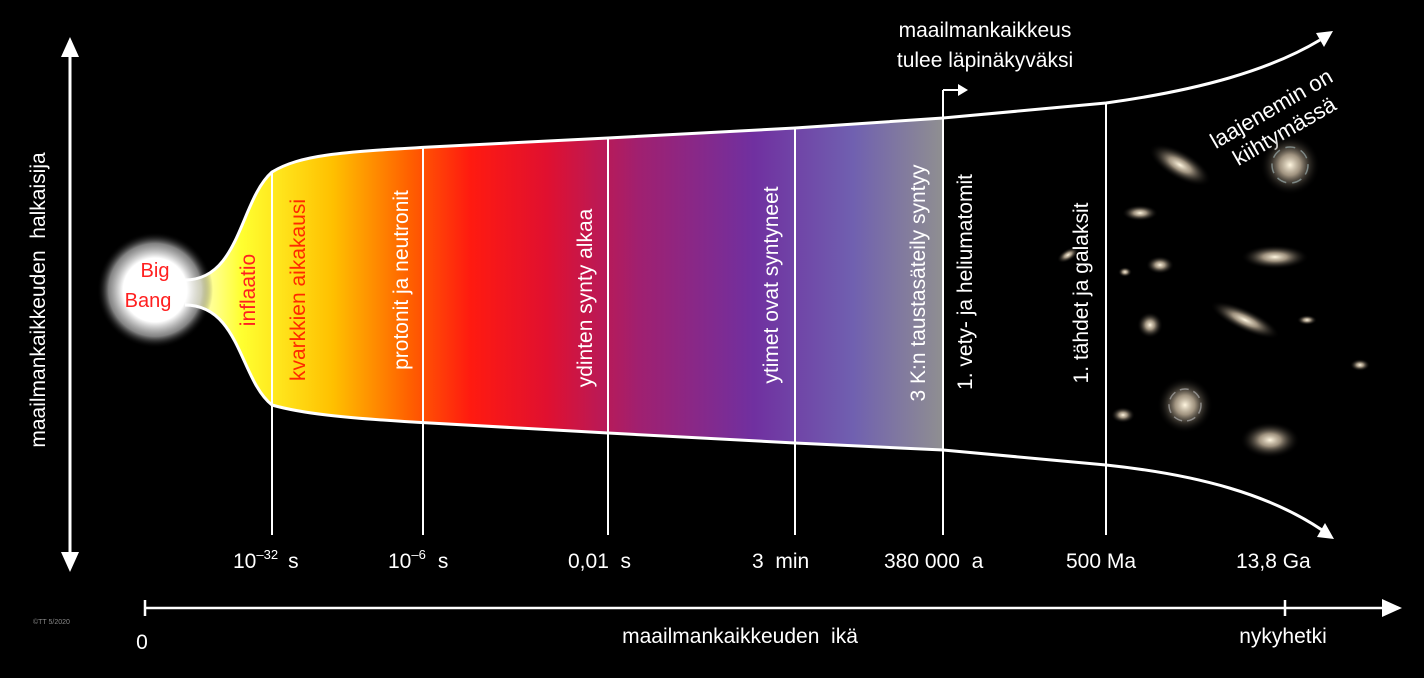 This screenshot has height=678, width=1424. What do you see at coordinates (38, 300) in the screenshot?
I see `y-axis-label: maailmankaikkeuden halkaisija` at bounding box center [38, 300].